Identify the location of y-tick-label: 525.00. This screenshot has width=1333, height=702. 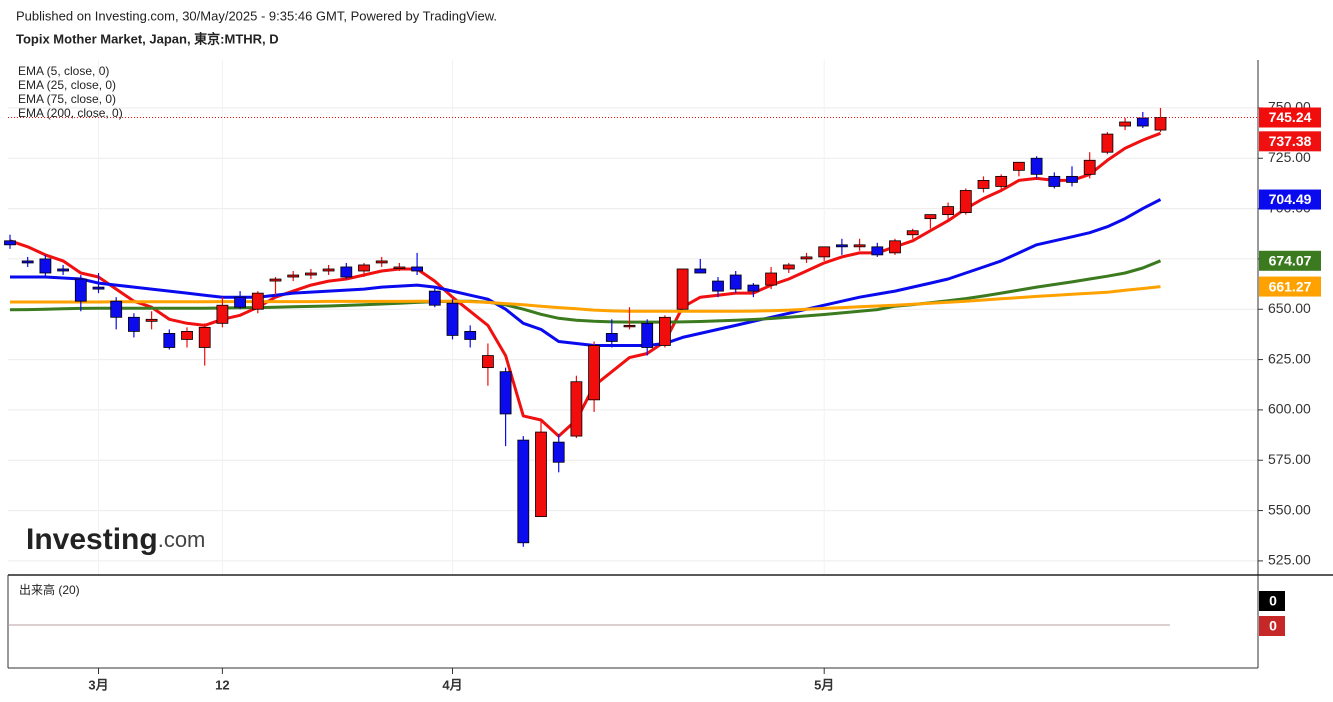
(1289, 560).